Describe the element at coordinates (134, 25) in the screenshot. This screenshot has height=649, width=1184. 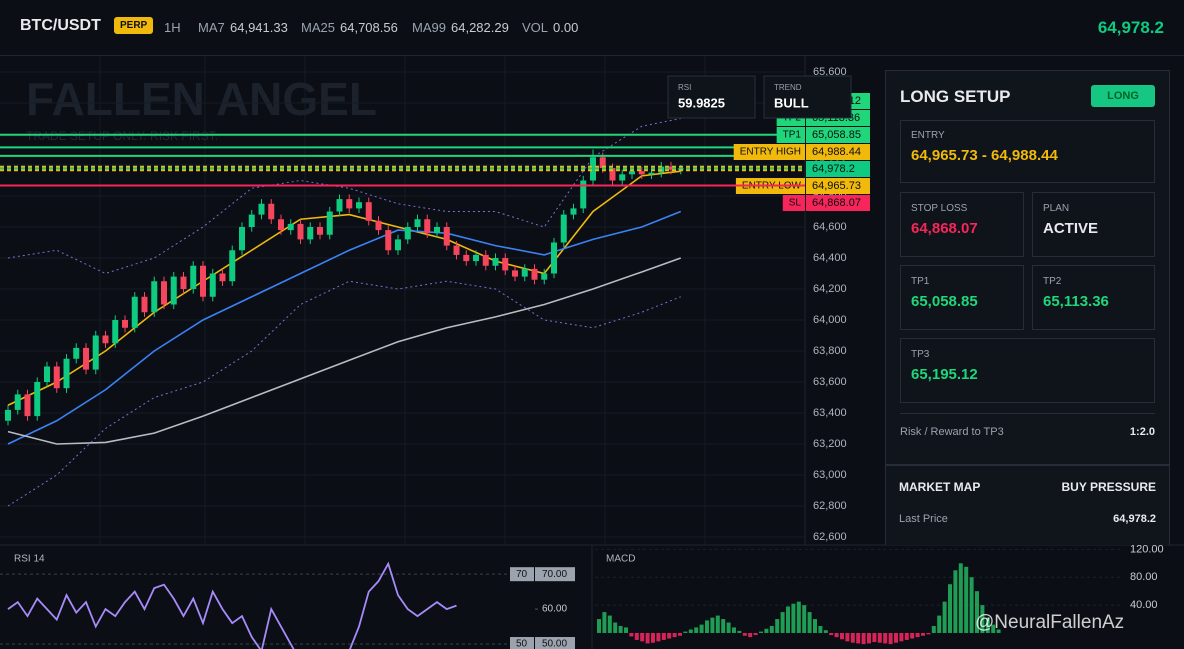
I see `badge: PERP` at that location.